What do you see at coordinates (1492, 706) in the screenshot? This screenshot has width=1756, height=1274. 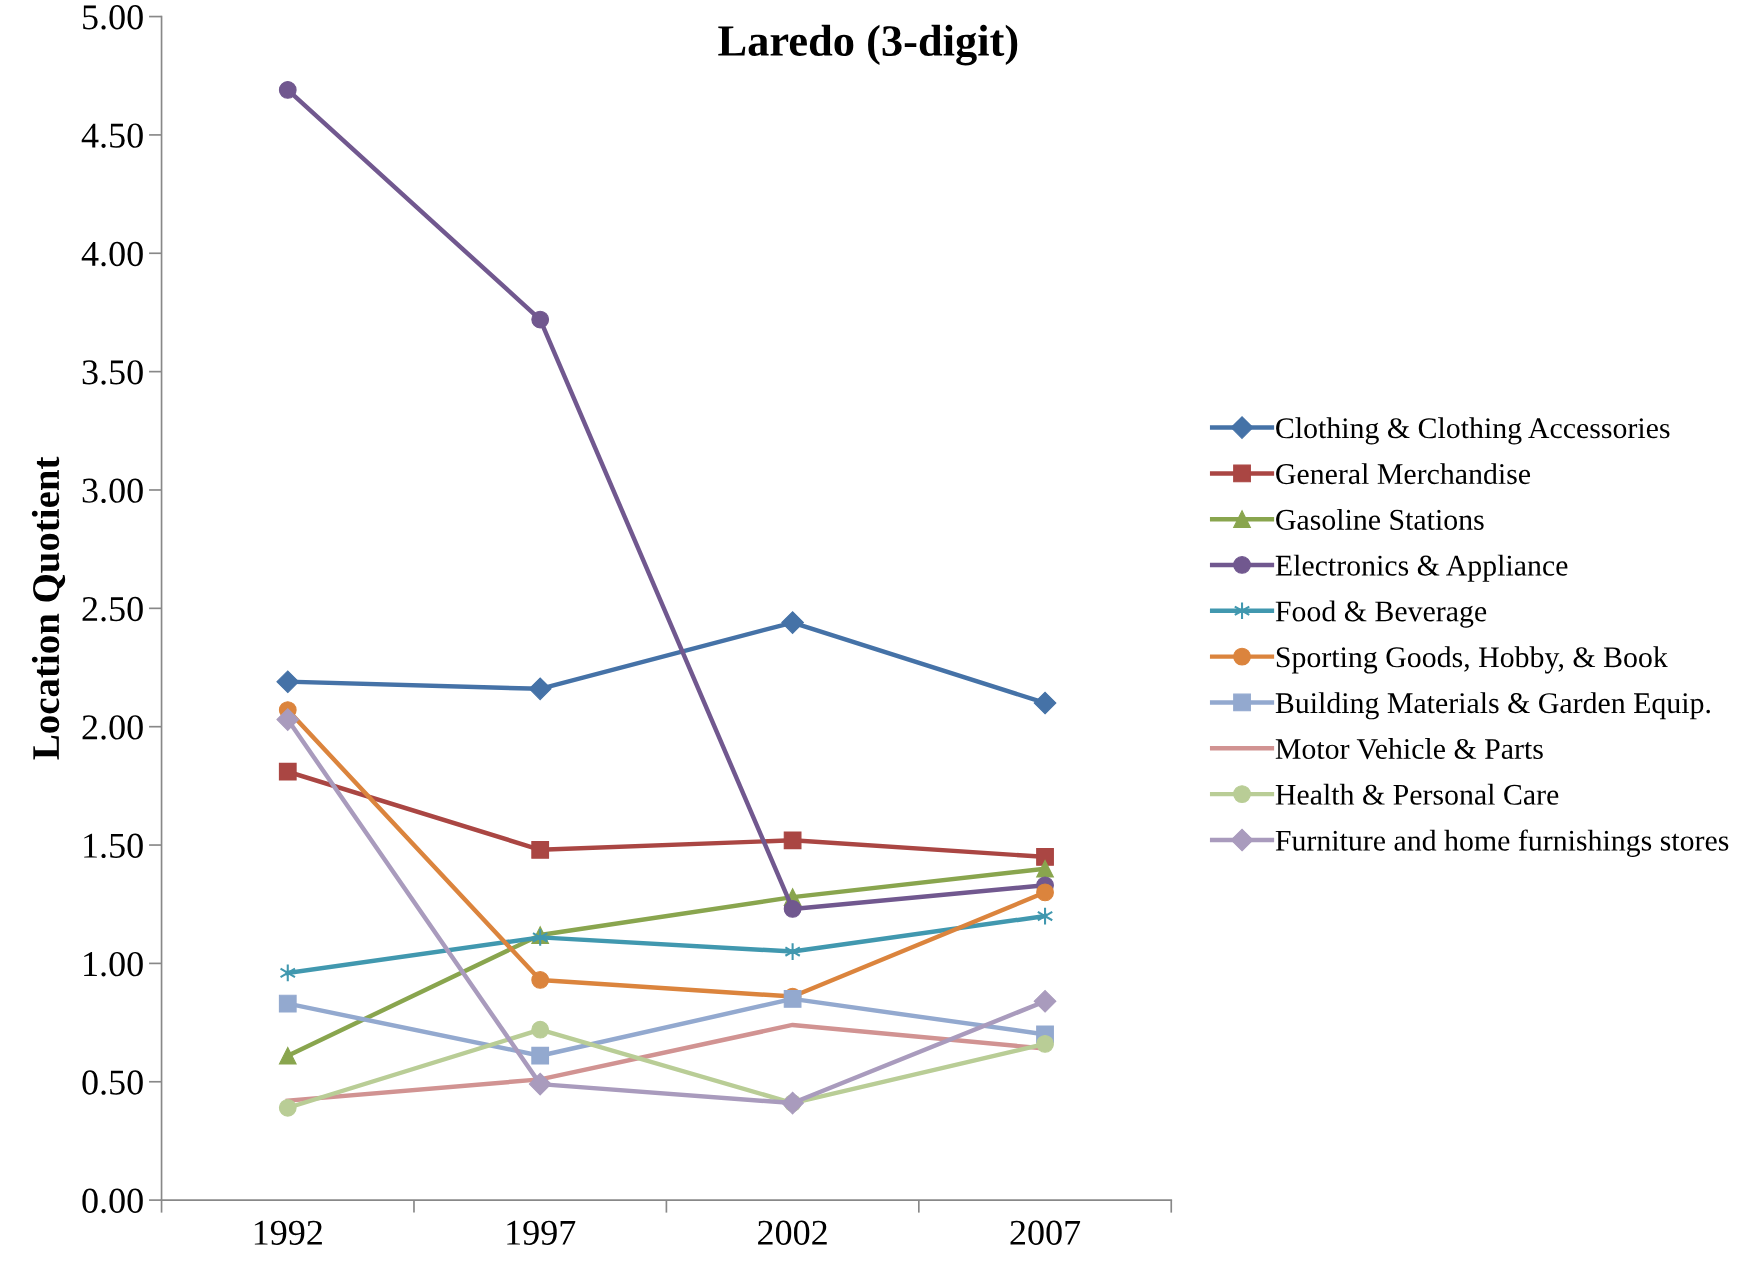 I see `legend-label: Building Materials & Garden Equip.` at bounding box center [1492, 706].